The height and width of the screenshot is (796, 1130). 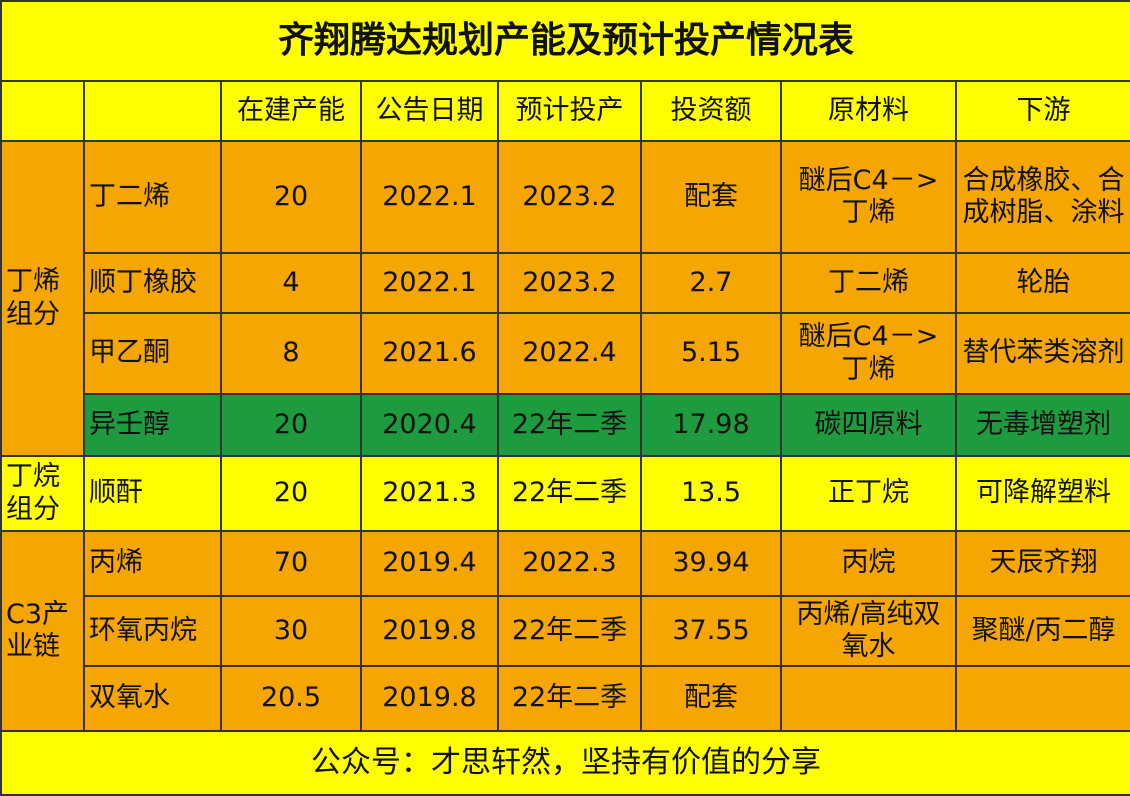 I want to click on header-cell: 预计投产, so click(x=569, y=111).